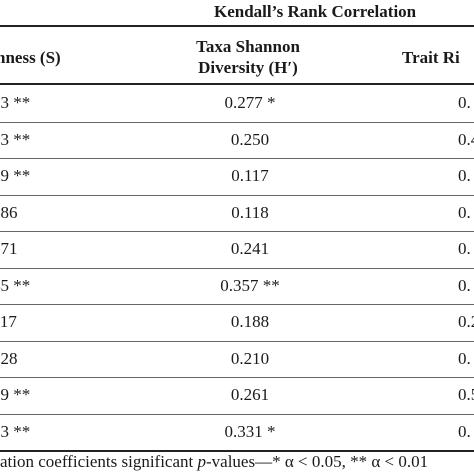 Image resolution: width=474 pixels, height=474 pixels. What do you see at coordinates (15, 285) in the screenshot?
I see `row-cell-richness: 45 **` at bounding box center [15, 285].